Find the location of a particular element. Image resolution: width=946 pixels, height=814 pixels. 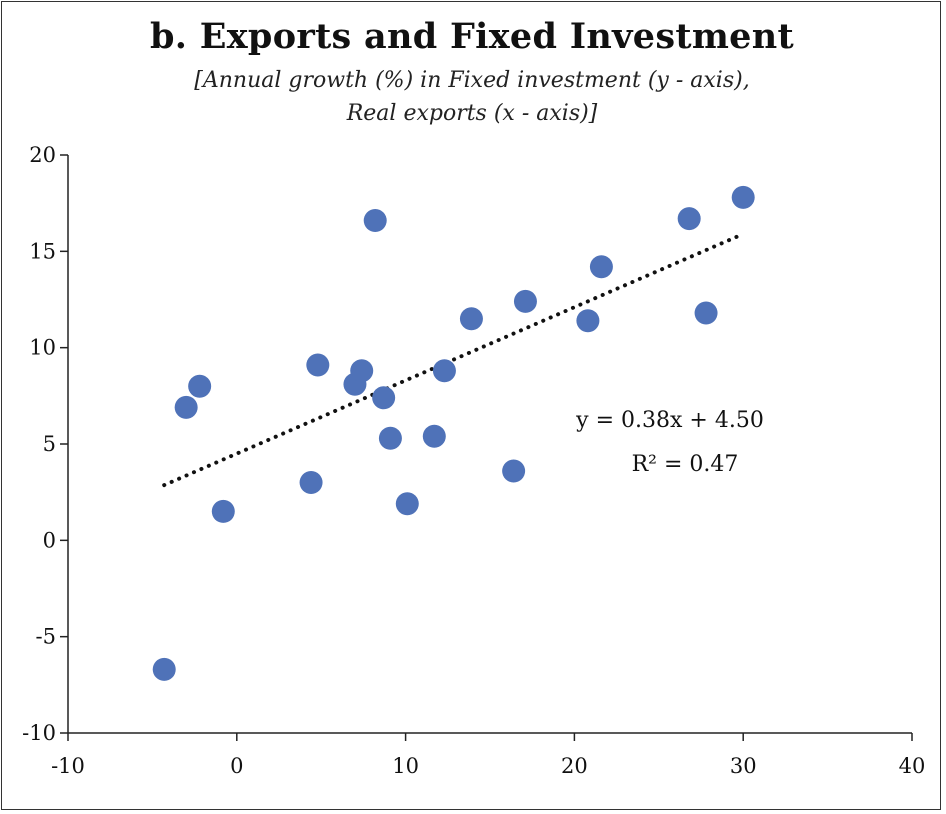

y-tick-label: 10 is located at coordinates (42, 348).